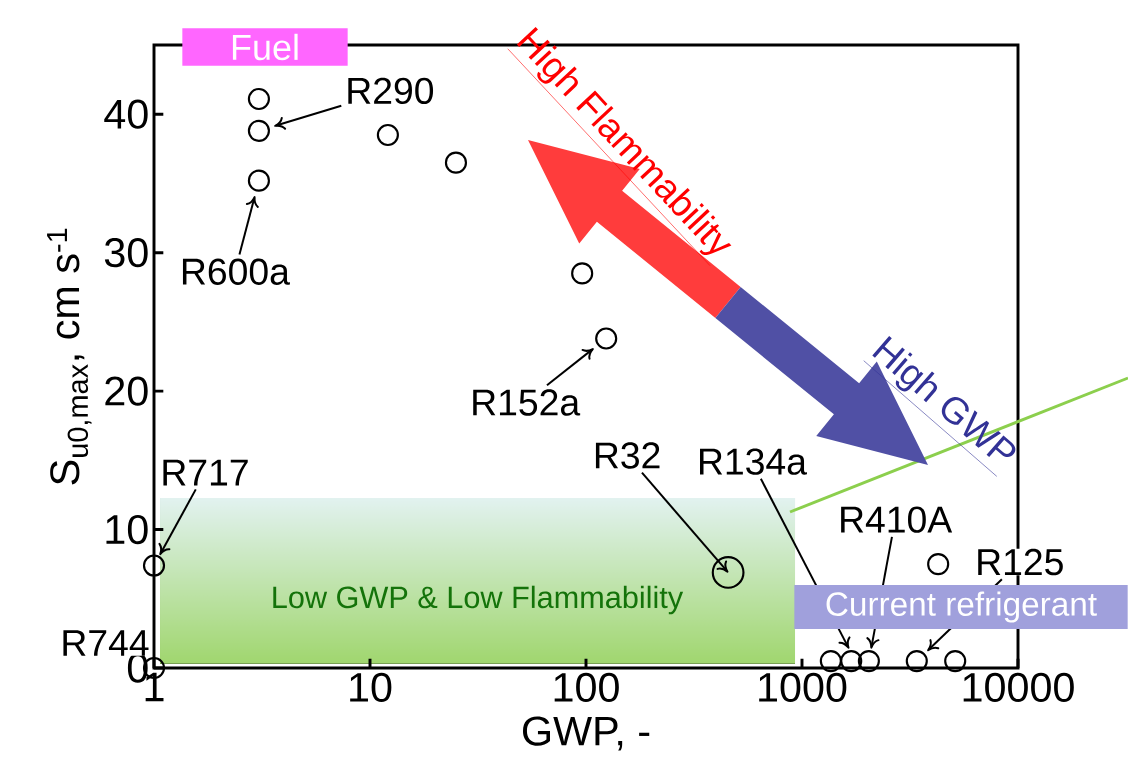 This screenshot has height=779, width=1128. I want to click on y-tick-label: 30, so click(126, 253).